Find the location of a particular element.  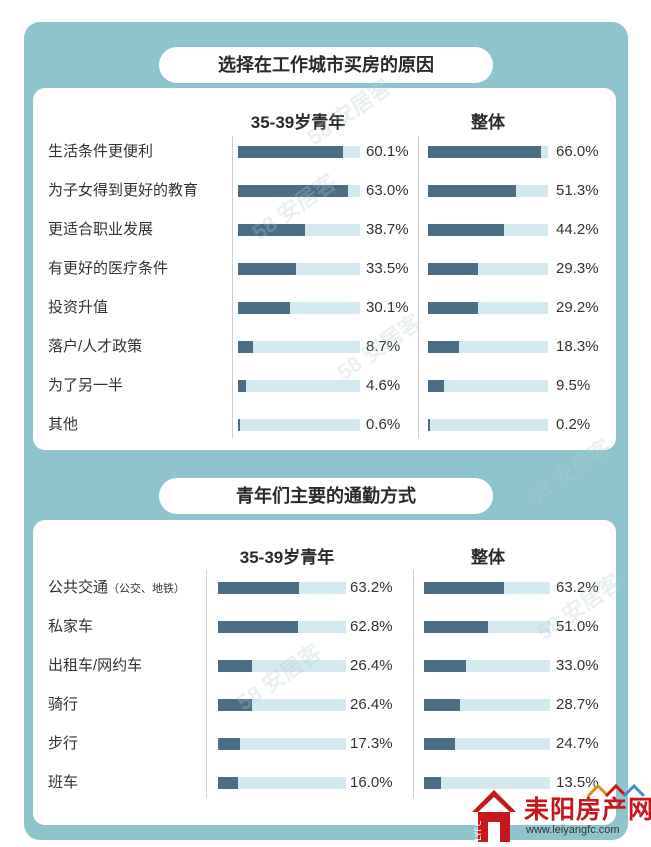

category-label-text: 骑行 is located at coordinates (63, 704).